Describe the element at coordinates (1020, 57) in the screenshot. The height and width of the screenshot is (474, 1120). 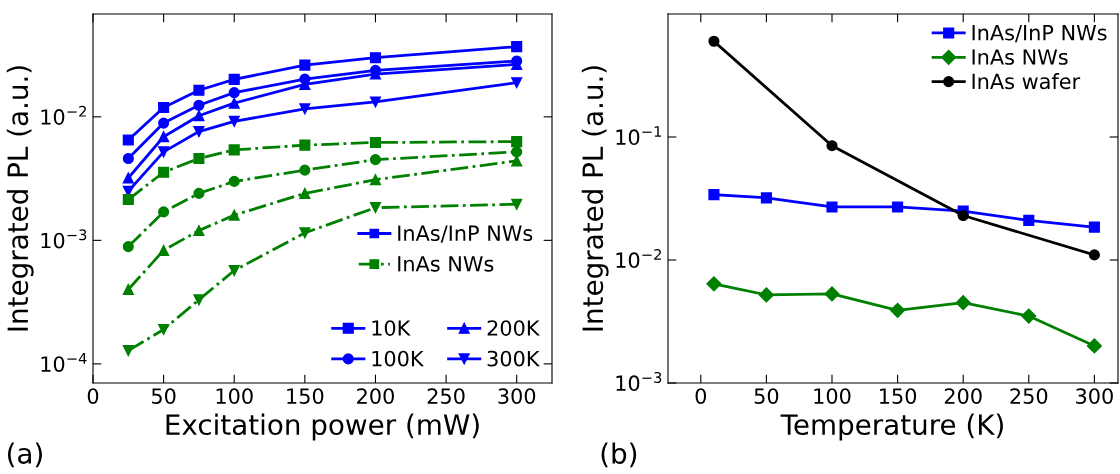
I see `legend-label: InAs NWs` at that location.